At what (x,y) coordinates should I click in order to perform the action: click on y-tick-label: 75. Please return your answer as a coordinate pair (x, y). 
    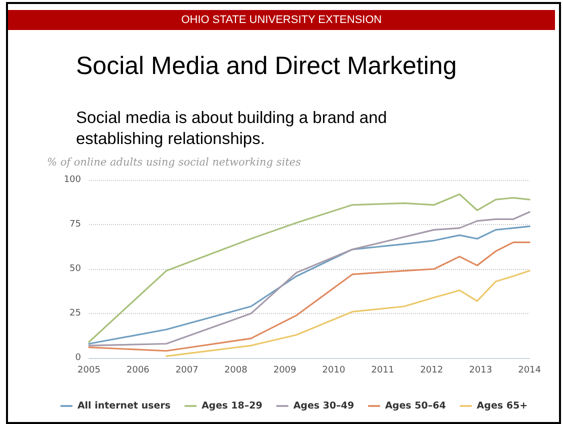
    Looking at the image, I should click on (75, 225).